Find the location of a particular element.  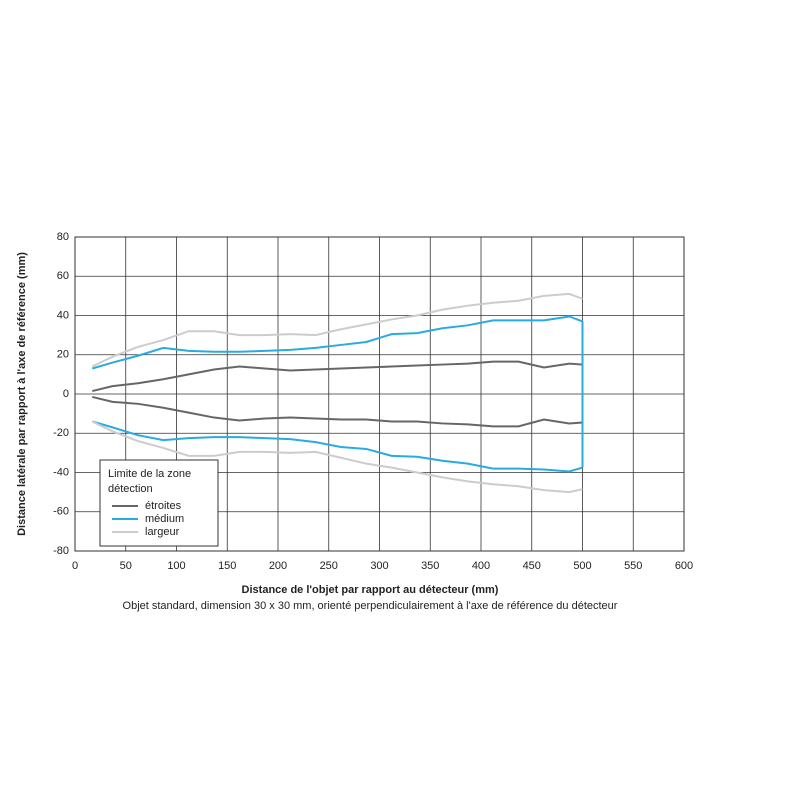

x-tick-label: 0 is located at coordinates (75, 566).